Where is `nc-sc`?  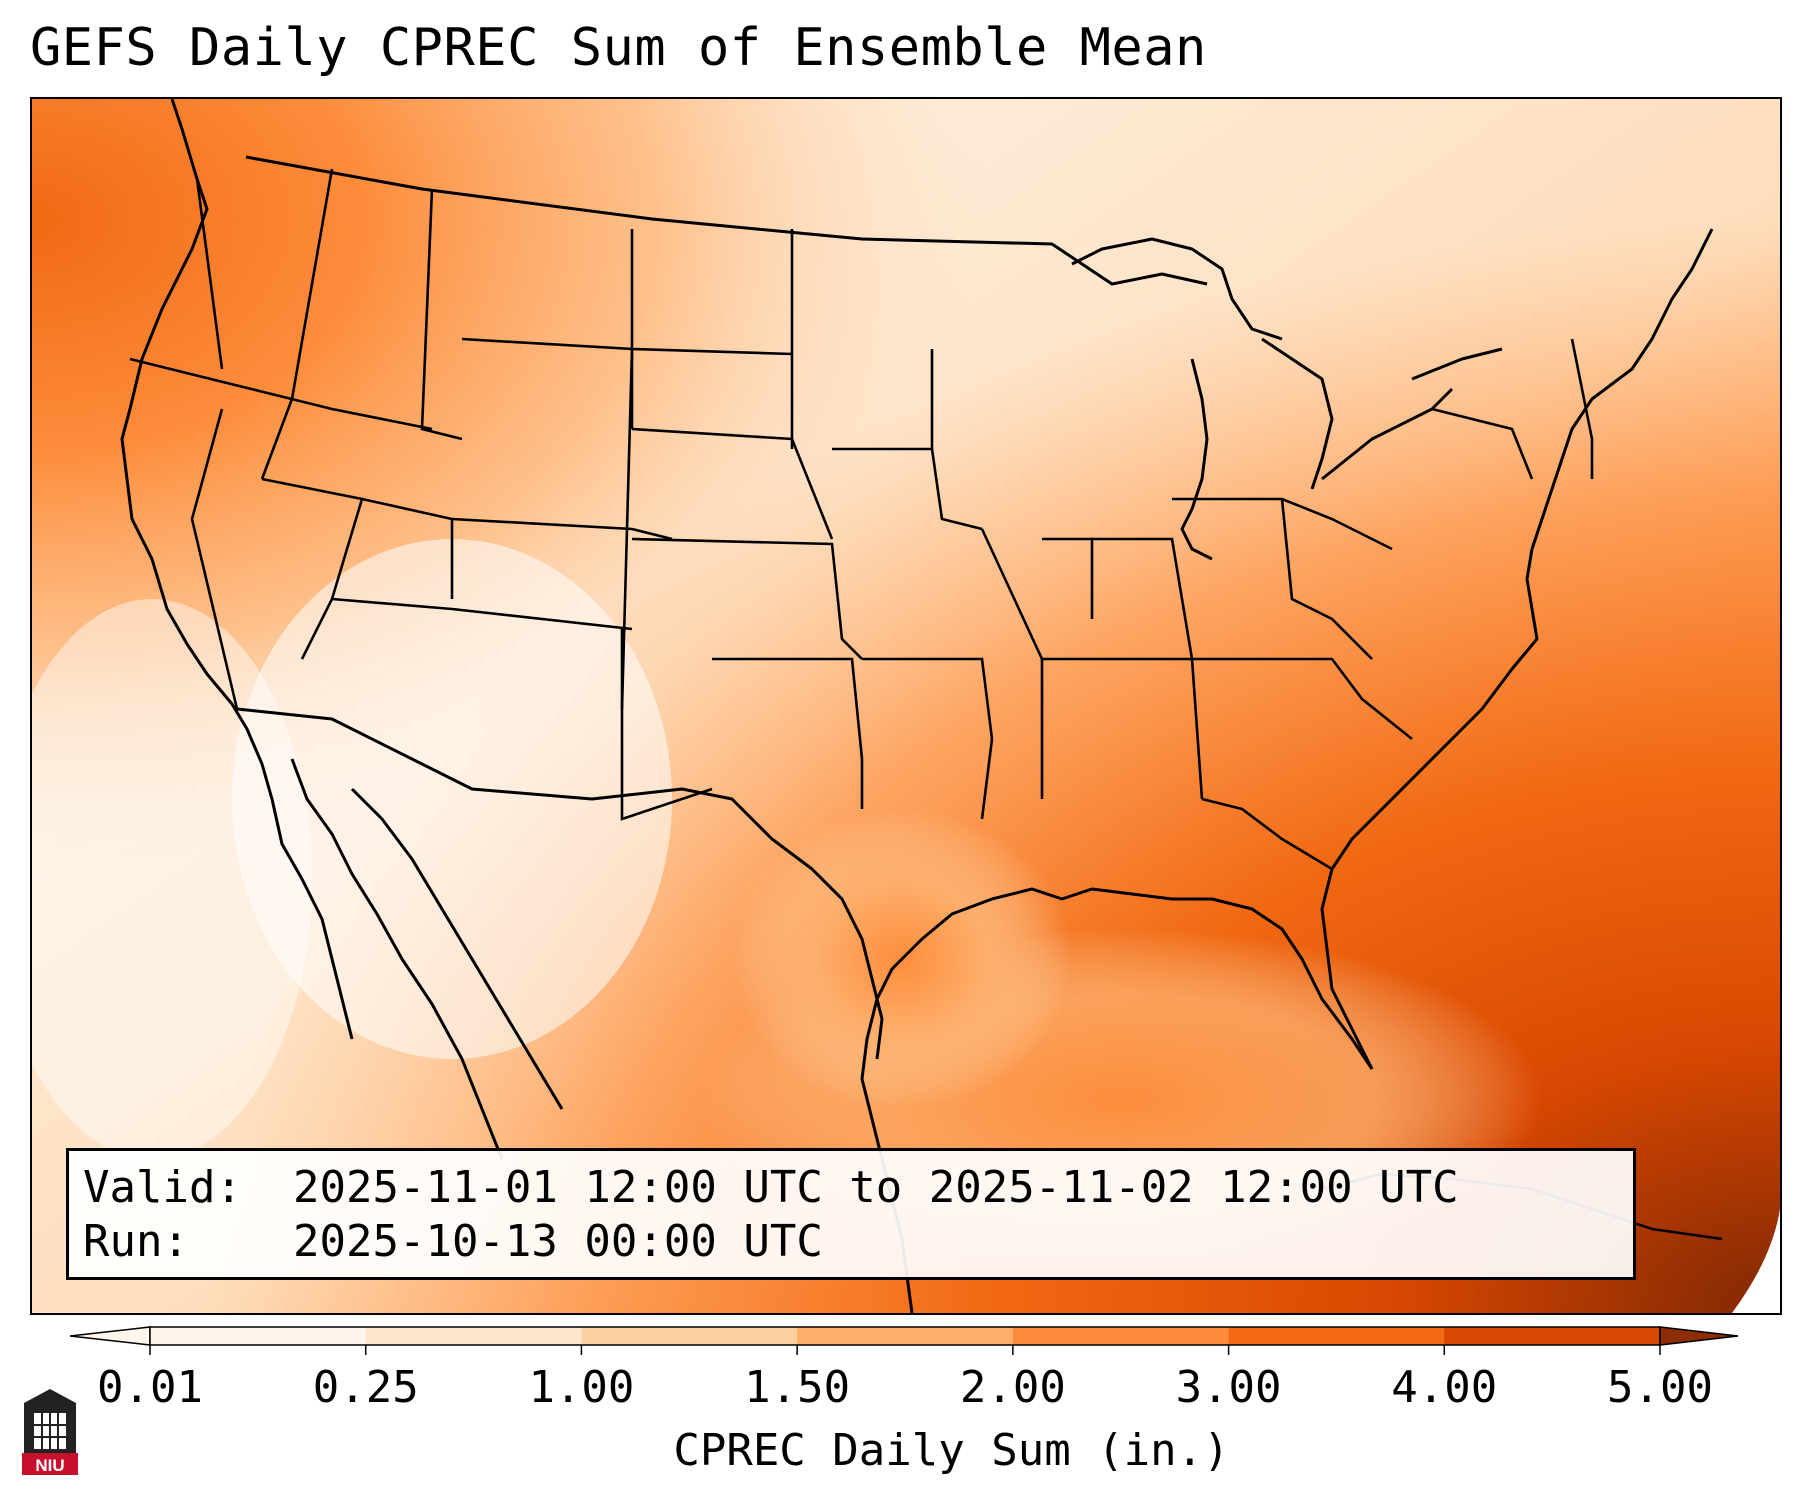
nc-sc is located at coordinates (1302, 699).